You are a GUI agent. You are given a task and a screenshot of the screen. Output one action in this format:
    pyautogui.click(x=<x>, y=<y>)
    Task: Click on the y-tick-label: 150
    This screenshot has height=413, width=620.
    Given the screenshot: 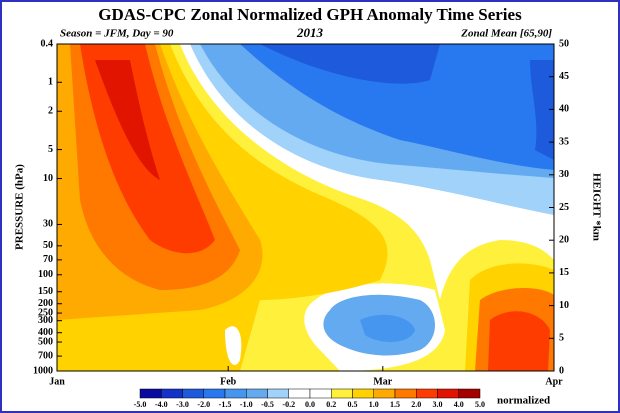 What is the action you would take?
    pyautogui.click(x=45, y=291)
    